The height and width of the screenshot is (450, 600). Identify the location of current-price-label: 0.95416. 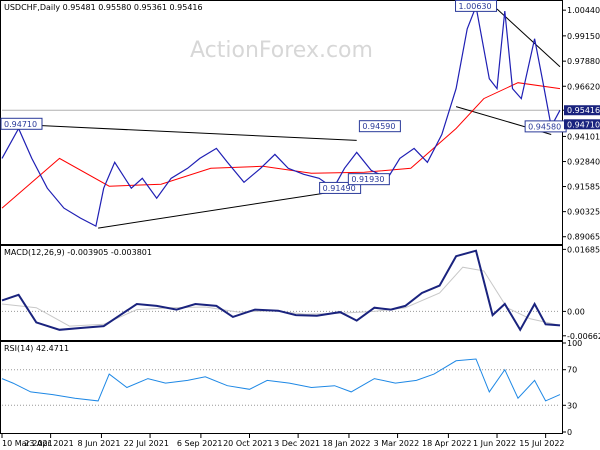
(583, 110).